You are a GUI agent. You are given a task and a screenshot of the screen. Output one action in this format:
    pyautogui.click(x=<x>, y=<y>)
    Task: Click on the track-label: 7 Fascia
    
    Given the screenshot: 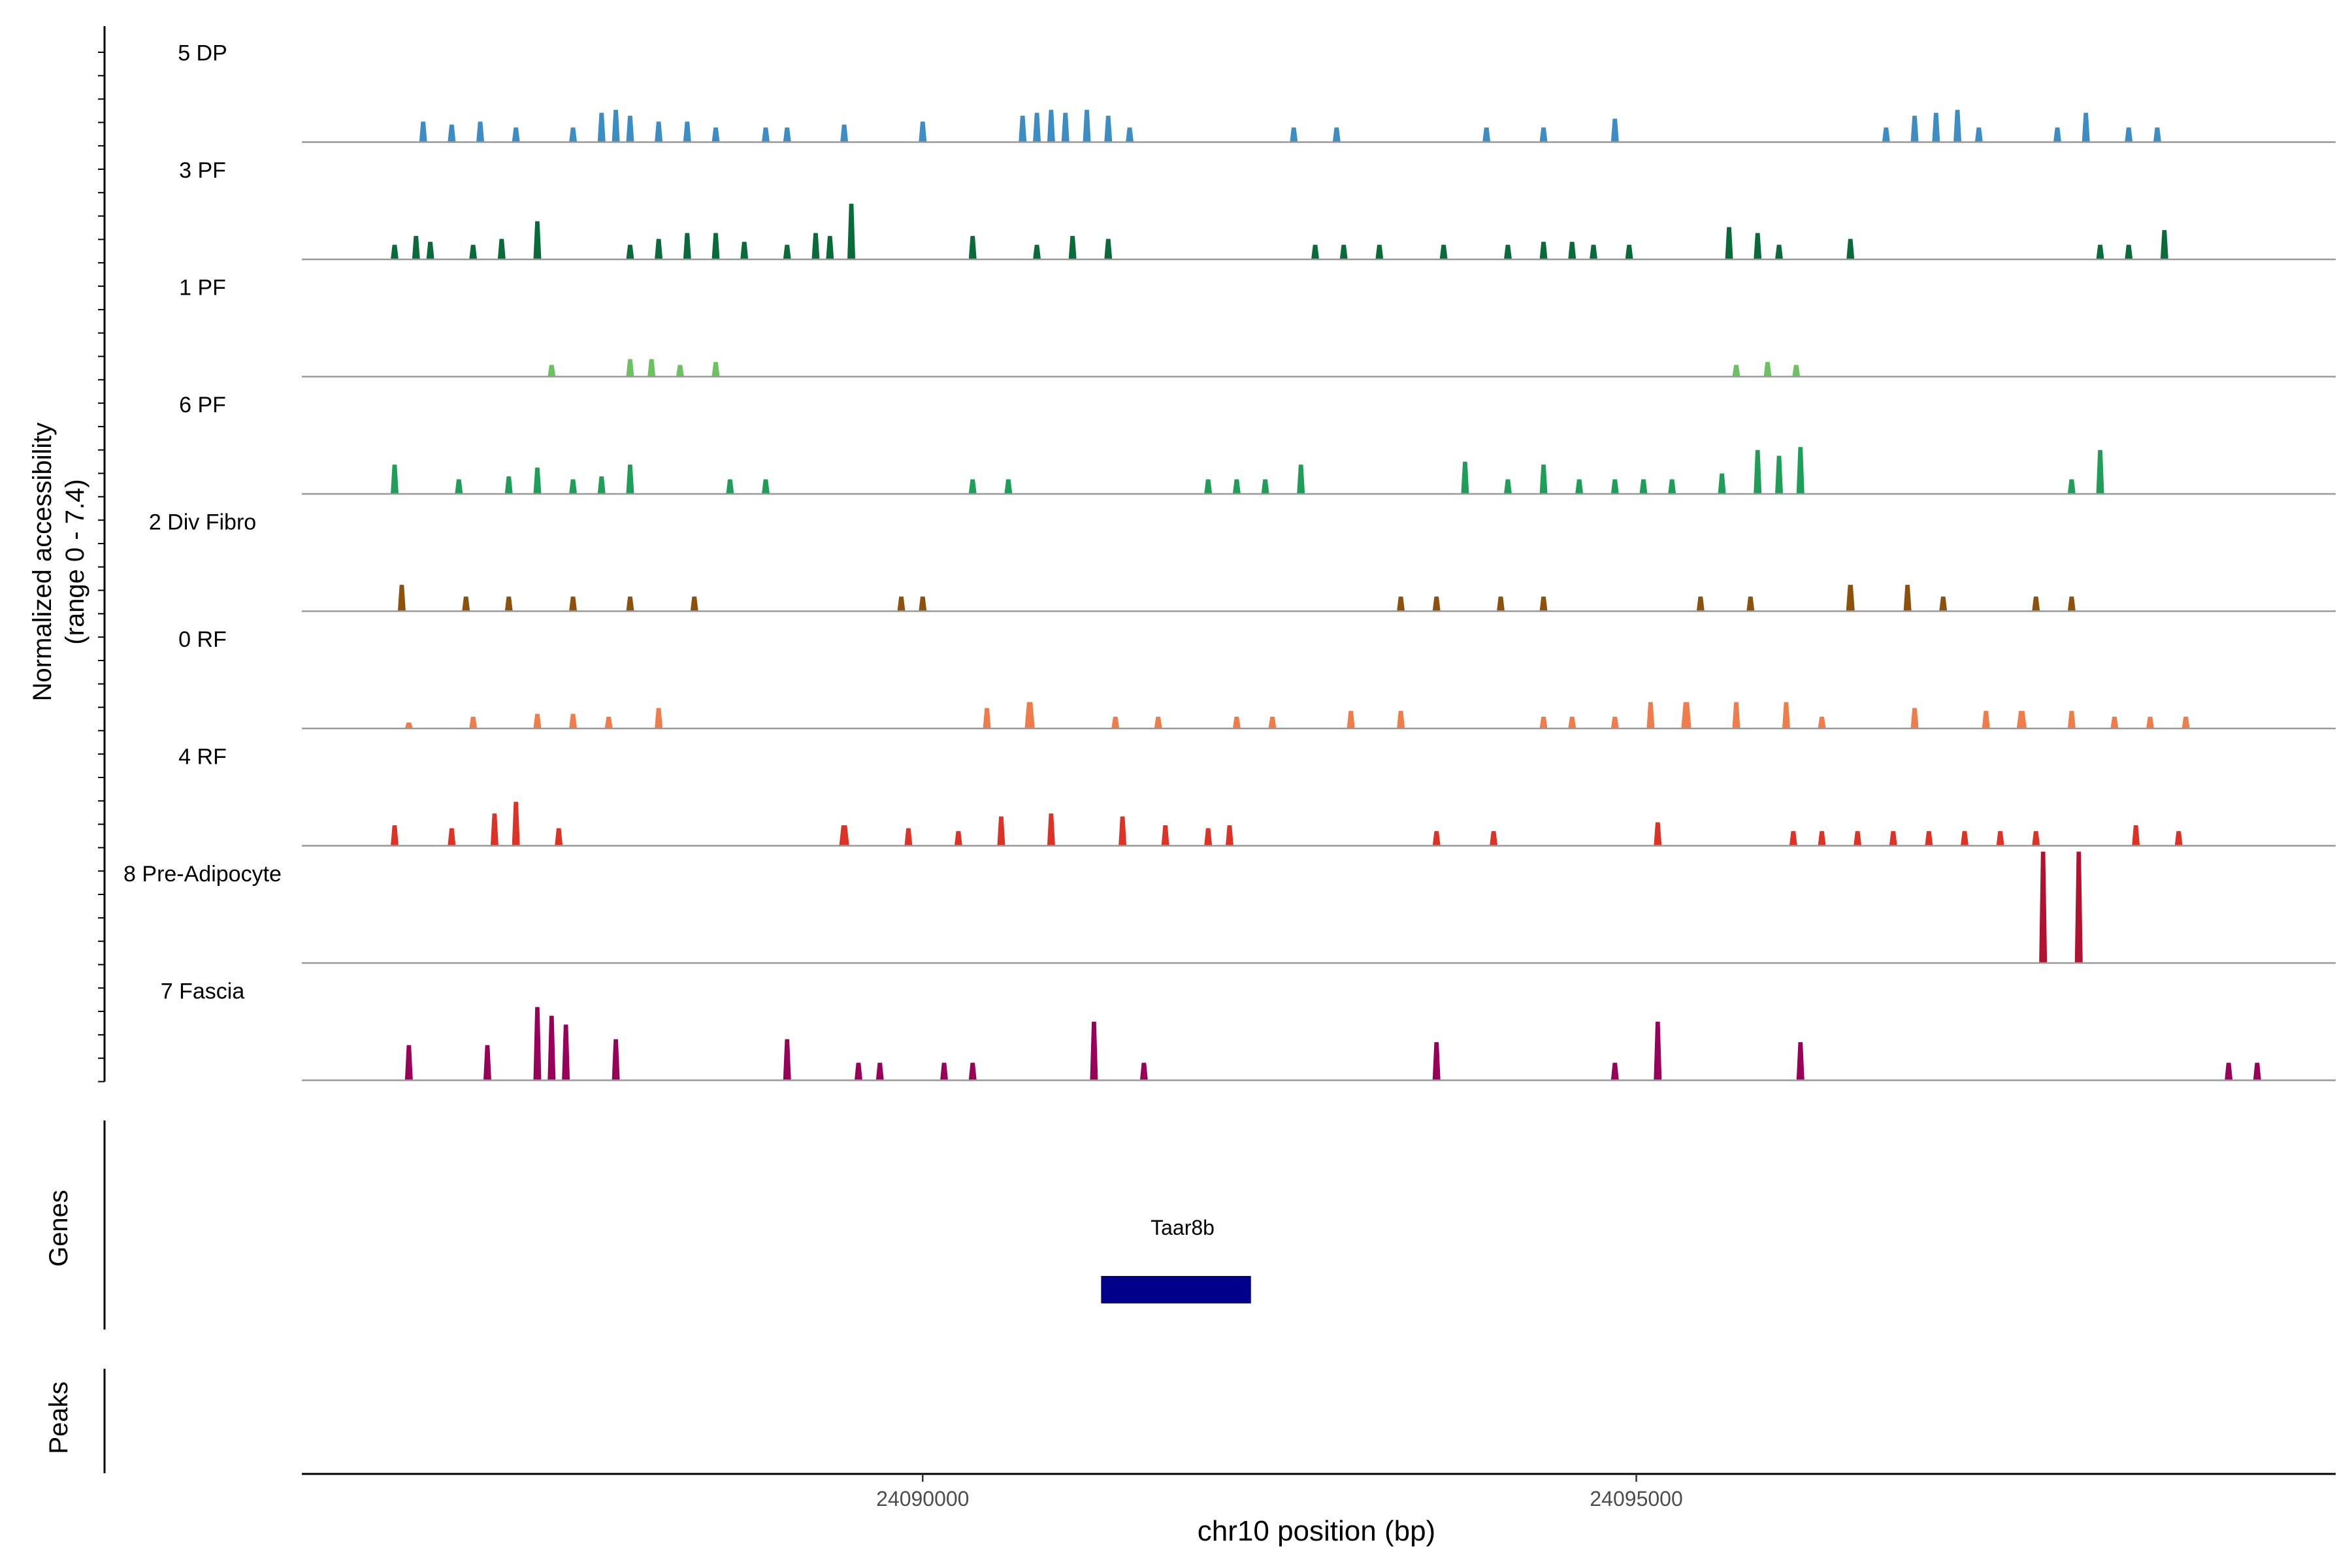 What is the action you would take?
    pyautogui.click(x=203, y=991)
    